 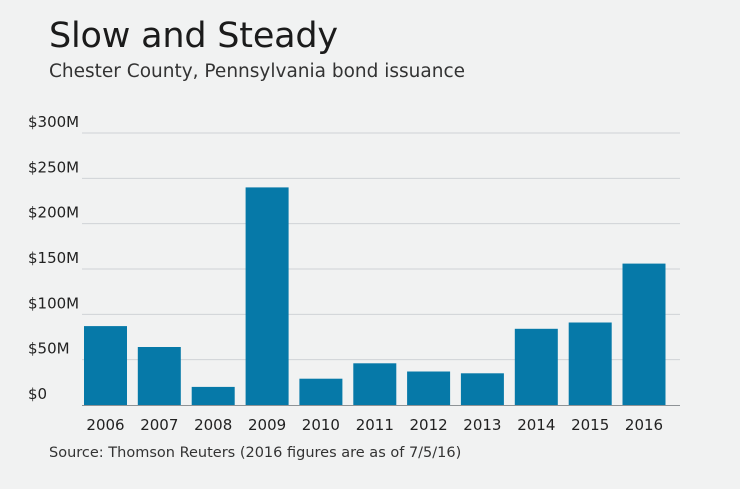 What do you see at coordinates (321, 391) in the screenshot?
I see `bar-2010` at bounding box center [321, 391].